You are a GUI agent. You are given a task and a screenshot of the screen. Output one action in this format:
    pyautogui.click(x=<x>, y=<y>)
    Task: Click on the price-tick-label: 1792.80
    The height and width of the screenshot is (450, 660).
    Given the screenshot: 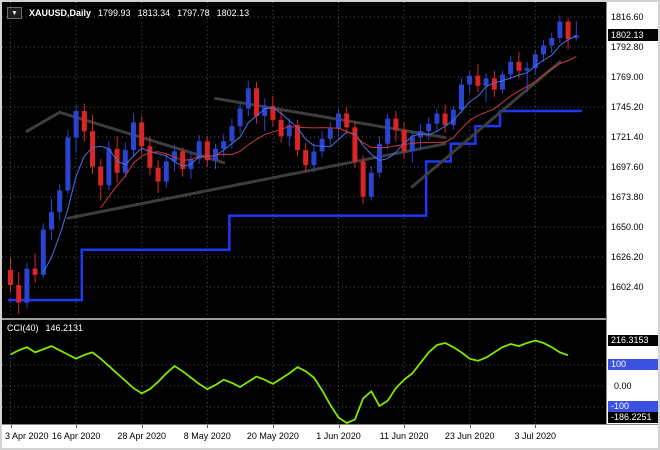 What is the action you would take?
    pyautogui.click(x=627, y=46)
    